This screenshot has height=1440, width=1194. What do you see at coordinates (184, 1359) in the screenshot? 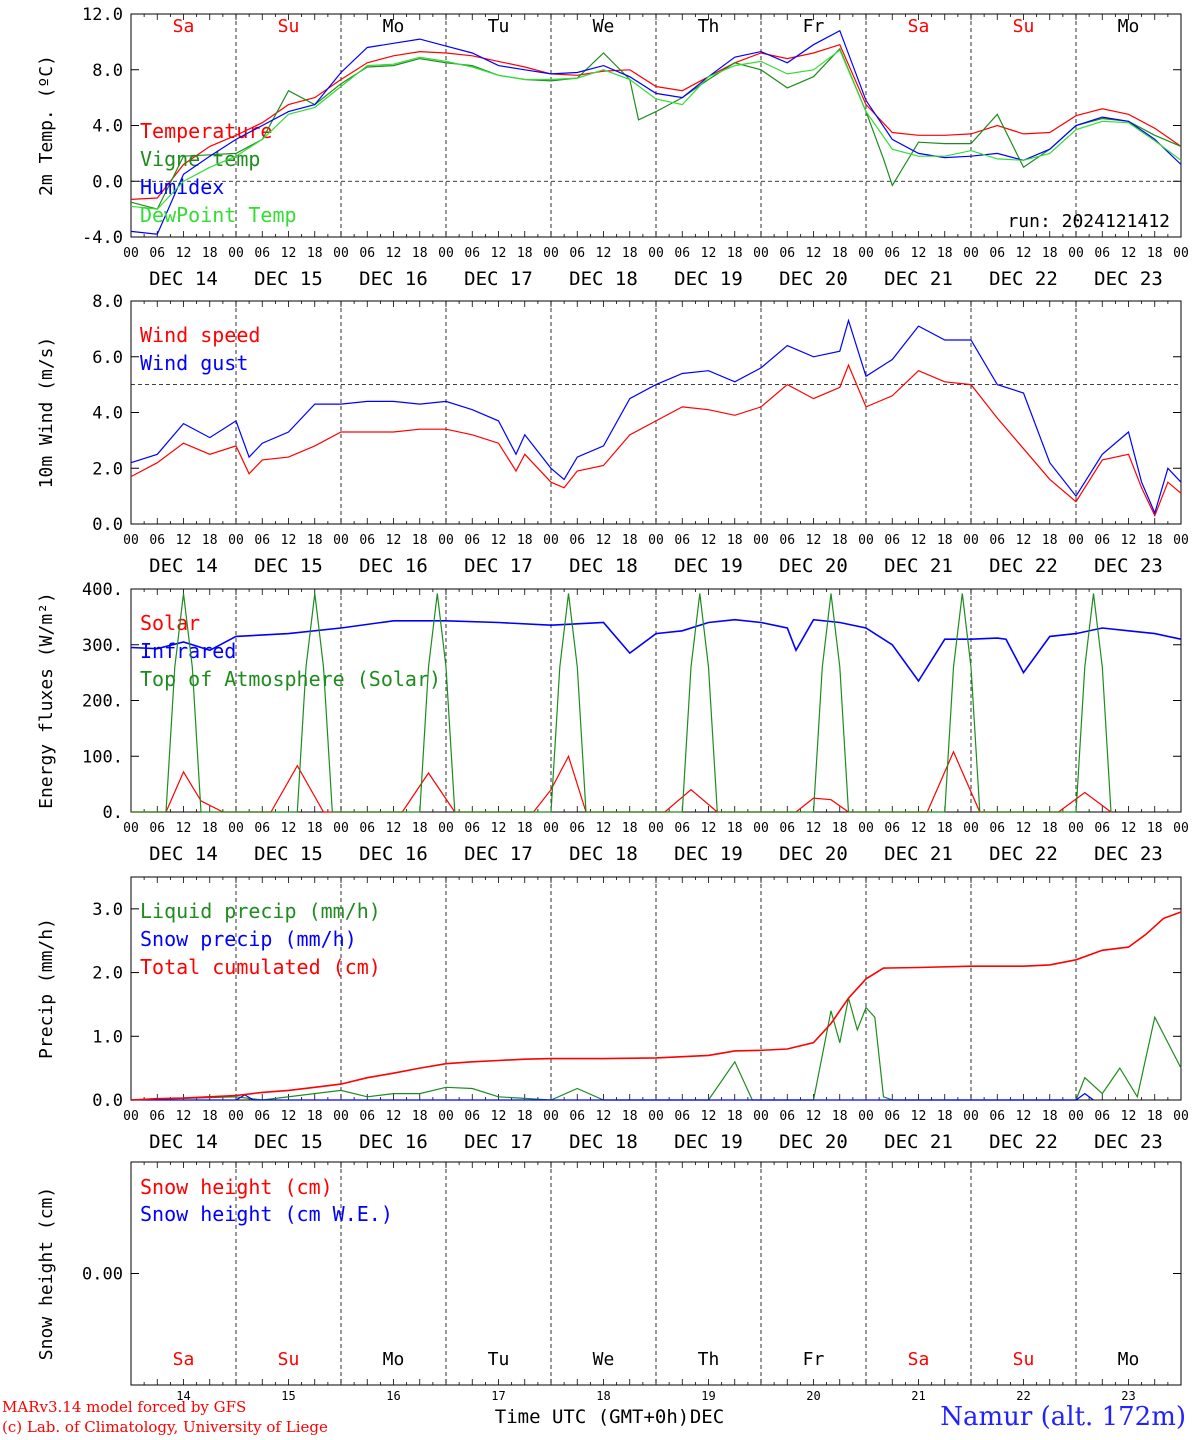
I see `panel5-day-name: Sa` at bounding box center [184, 1359].